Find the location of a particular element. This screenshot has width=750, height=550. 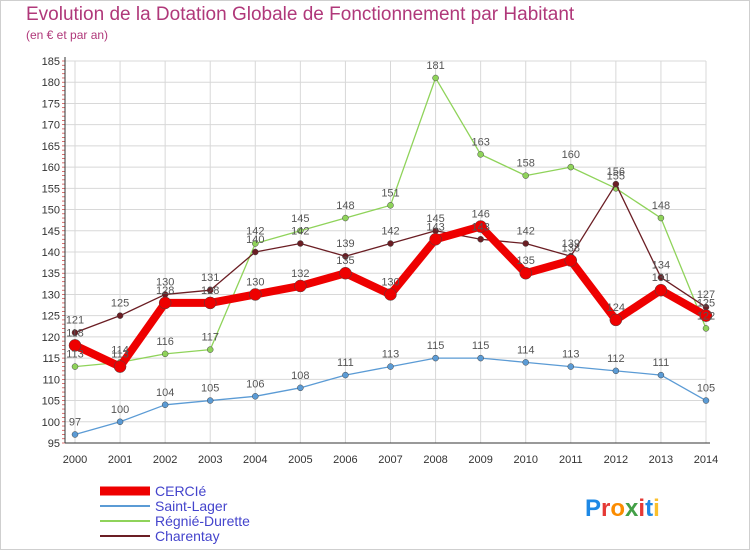

proxiti-logo: Proxiti is located at coordinates (622, 508).